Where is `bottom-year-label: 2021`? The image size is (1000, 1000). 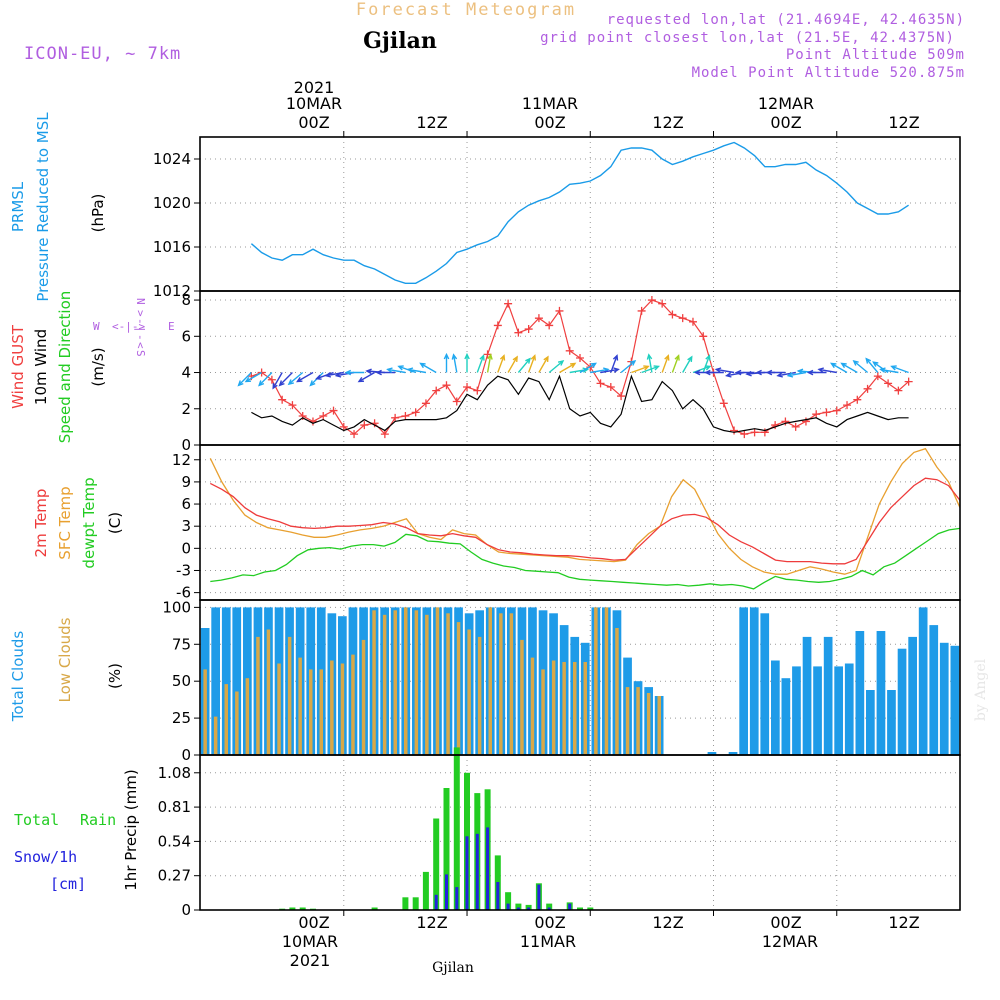
bottom-year-label: 2021 is located at coordinates (310, 960).